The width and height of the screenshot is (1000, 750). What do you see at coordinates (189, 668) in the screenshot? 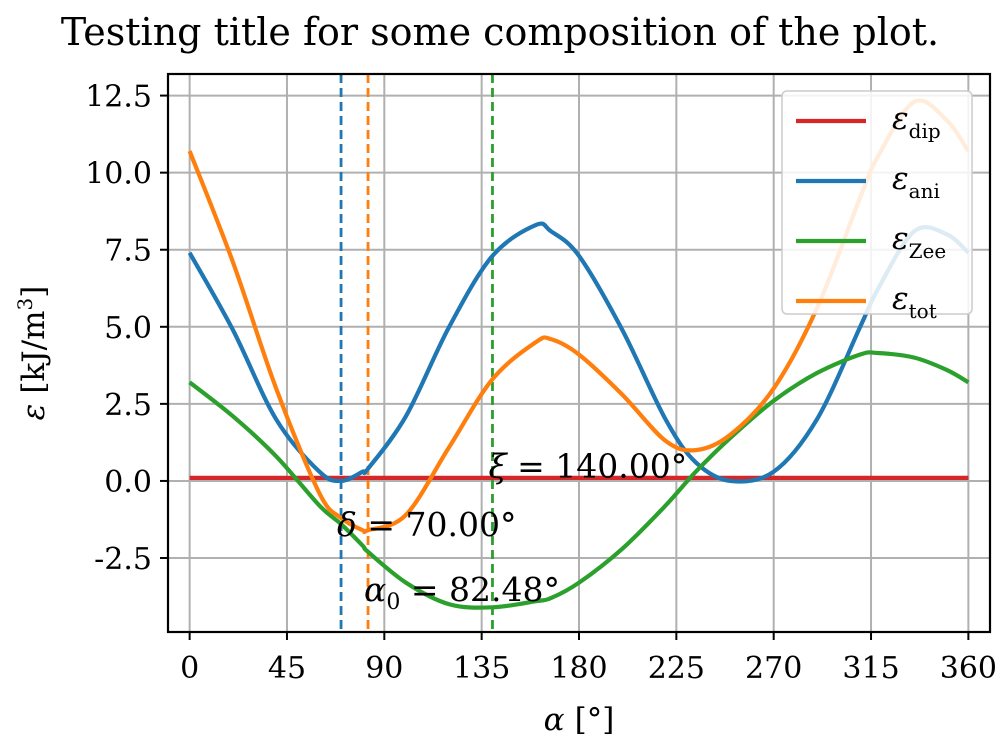
I see `x-tick-label: 0` at bounding box center [189, 668].